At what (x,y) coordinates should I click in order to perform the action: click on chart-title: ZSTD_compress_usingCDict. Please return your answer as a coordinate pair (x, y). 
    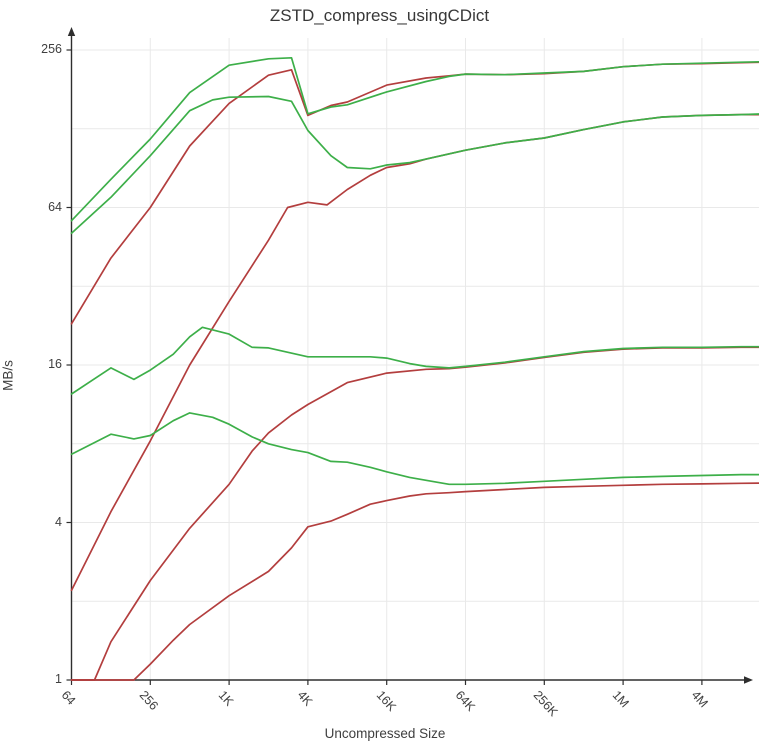
    Looking at the image, I should click on (379, 15).